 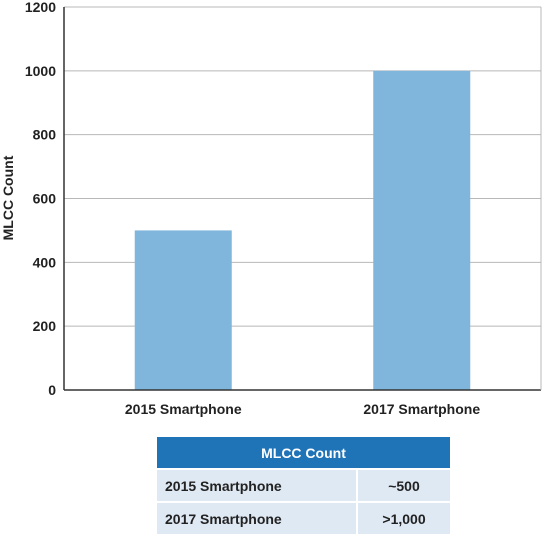 What do you see at coordinates (303, 453) in the screenshot?
I see `table-header: MLCC Count` at bounding box center [303, 453].